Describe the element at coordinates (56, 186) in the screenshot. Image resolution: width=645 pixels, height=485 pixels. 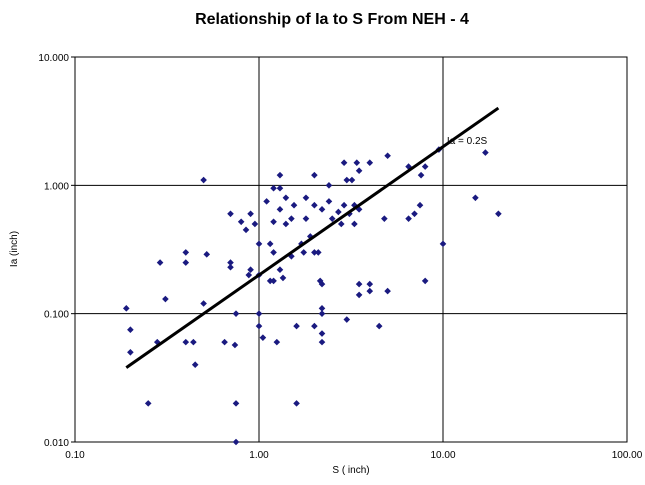
I see `y-tick-label: 1.000` at that location.